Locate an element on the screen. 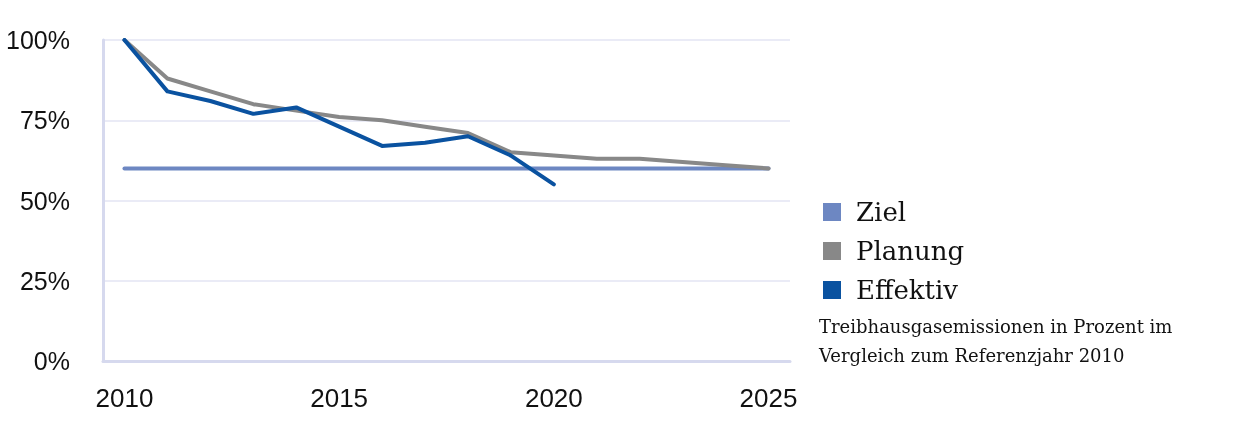 This screenshot has width=1240, height=426. text: Treibhausgasemissionen in Prozent im Vergleich zum Referenzjahr 2010 is located at coordinates (998, 341).